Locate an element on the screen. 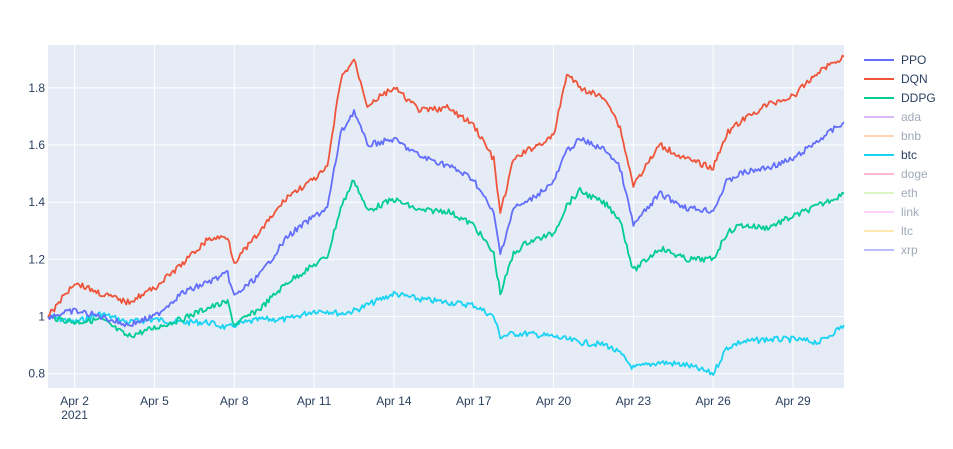 This screenshot has height=449, width=953. legend-label: eth is located at coordinates (909, 193).